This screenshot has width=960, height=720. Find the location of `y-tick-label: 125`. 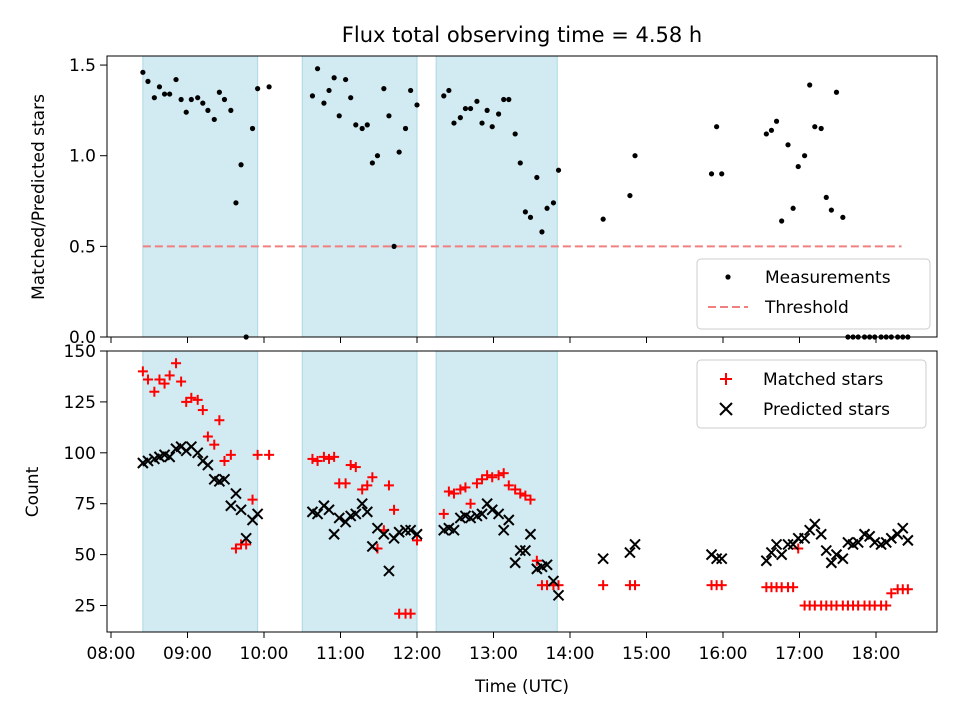

y-tick-label: 125 is located at coordinates (80, 403).